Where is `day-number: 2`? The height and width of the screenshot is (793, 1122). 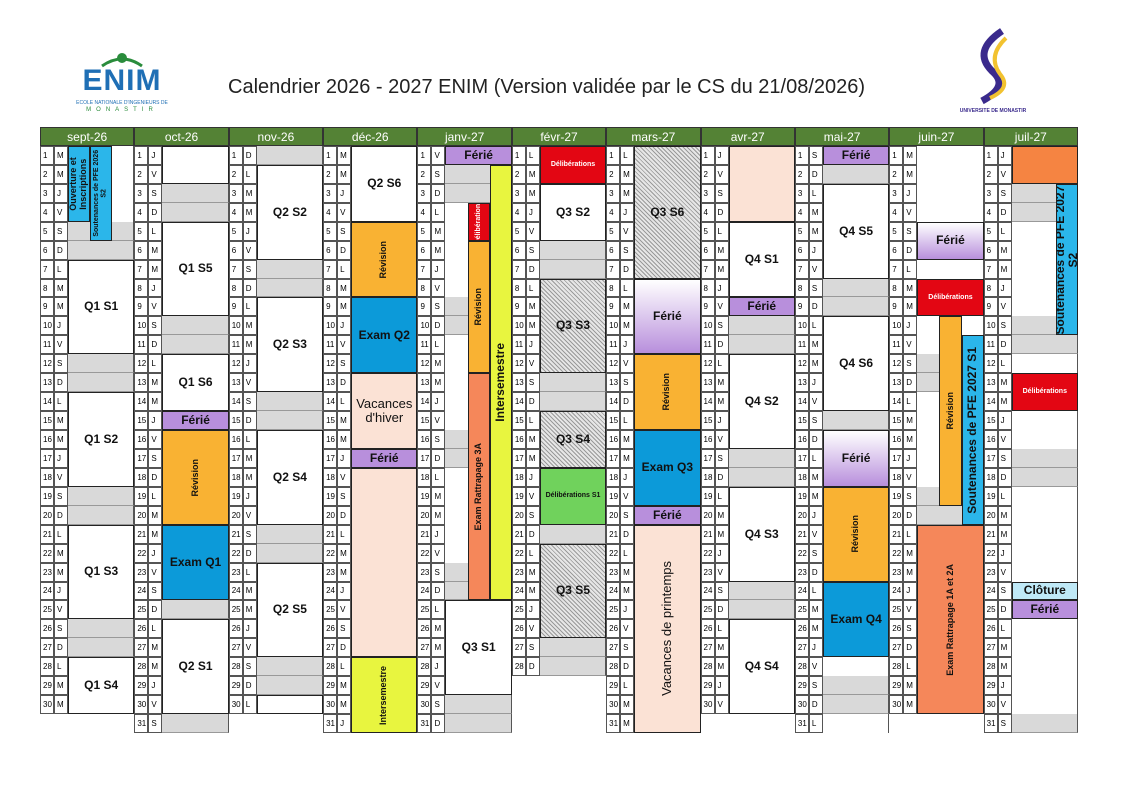 day-number: 2 is located at coordinates (330, 174).